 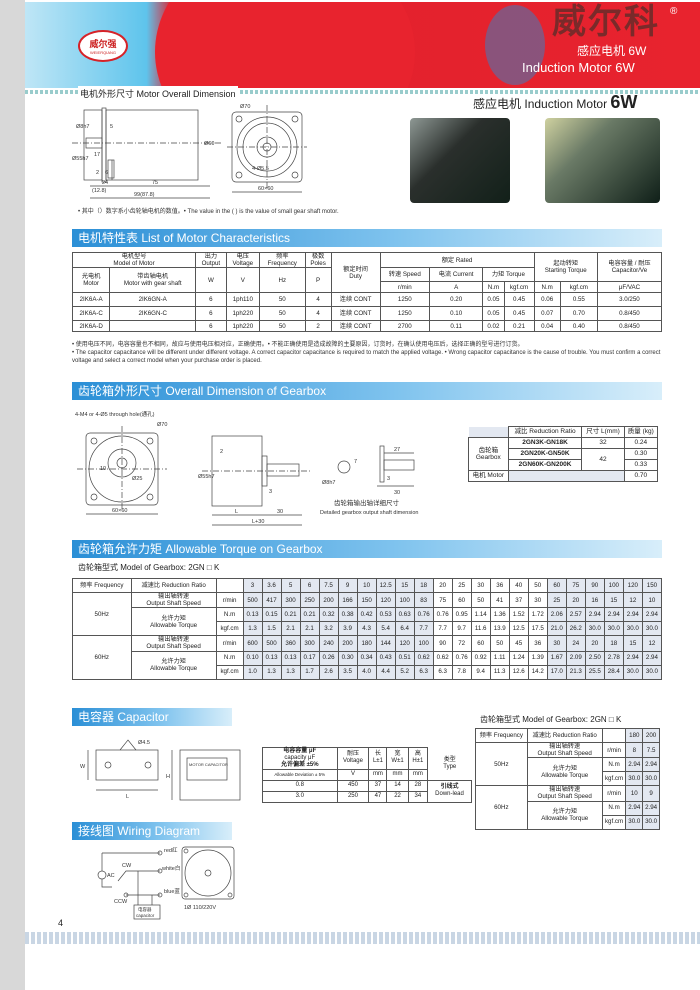 I want to click on table-cell: 0.21, so click(x=290, y=615).